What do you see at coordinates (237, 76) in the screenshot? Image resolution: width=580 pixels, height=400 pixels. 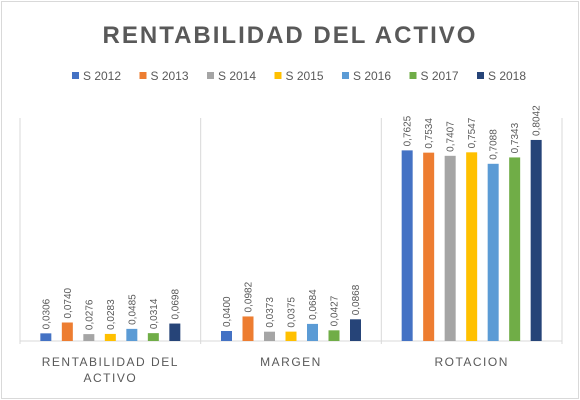 I see `legend-label-3: S 2014` at bounding box center [237, 76].